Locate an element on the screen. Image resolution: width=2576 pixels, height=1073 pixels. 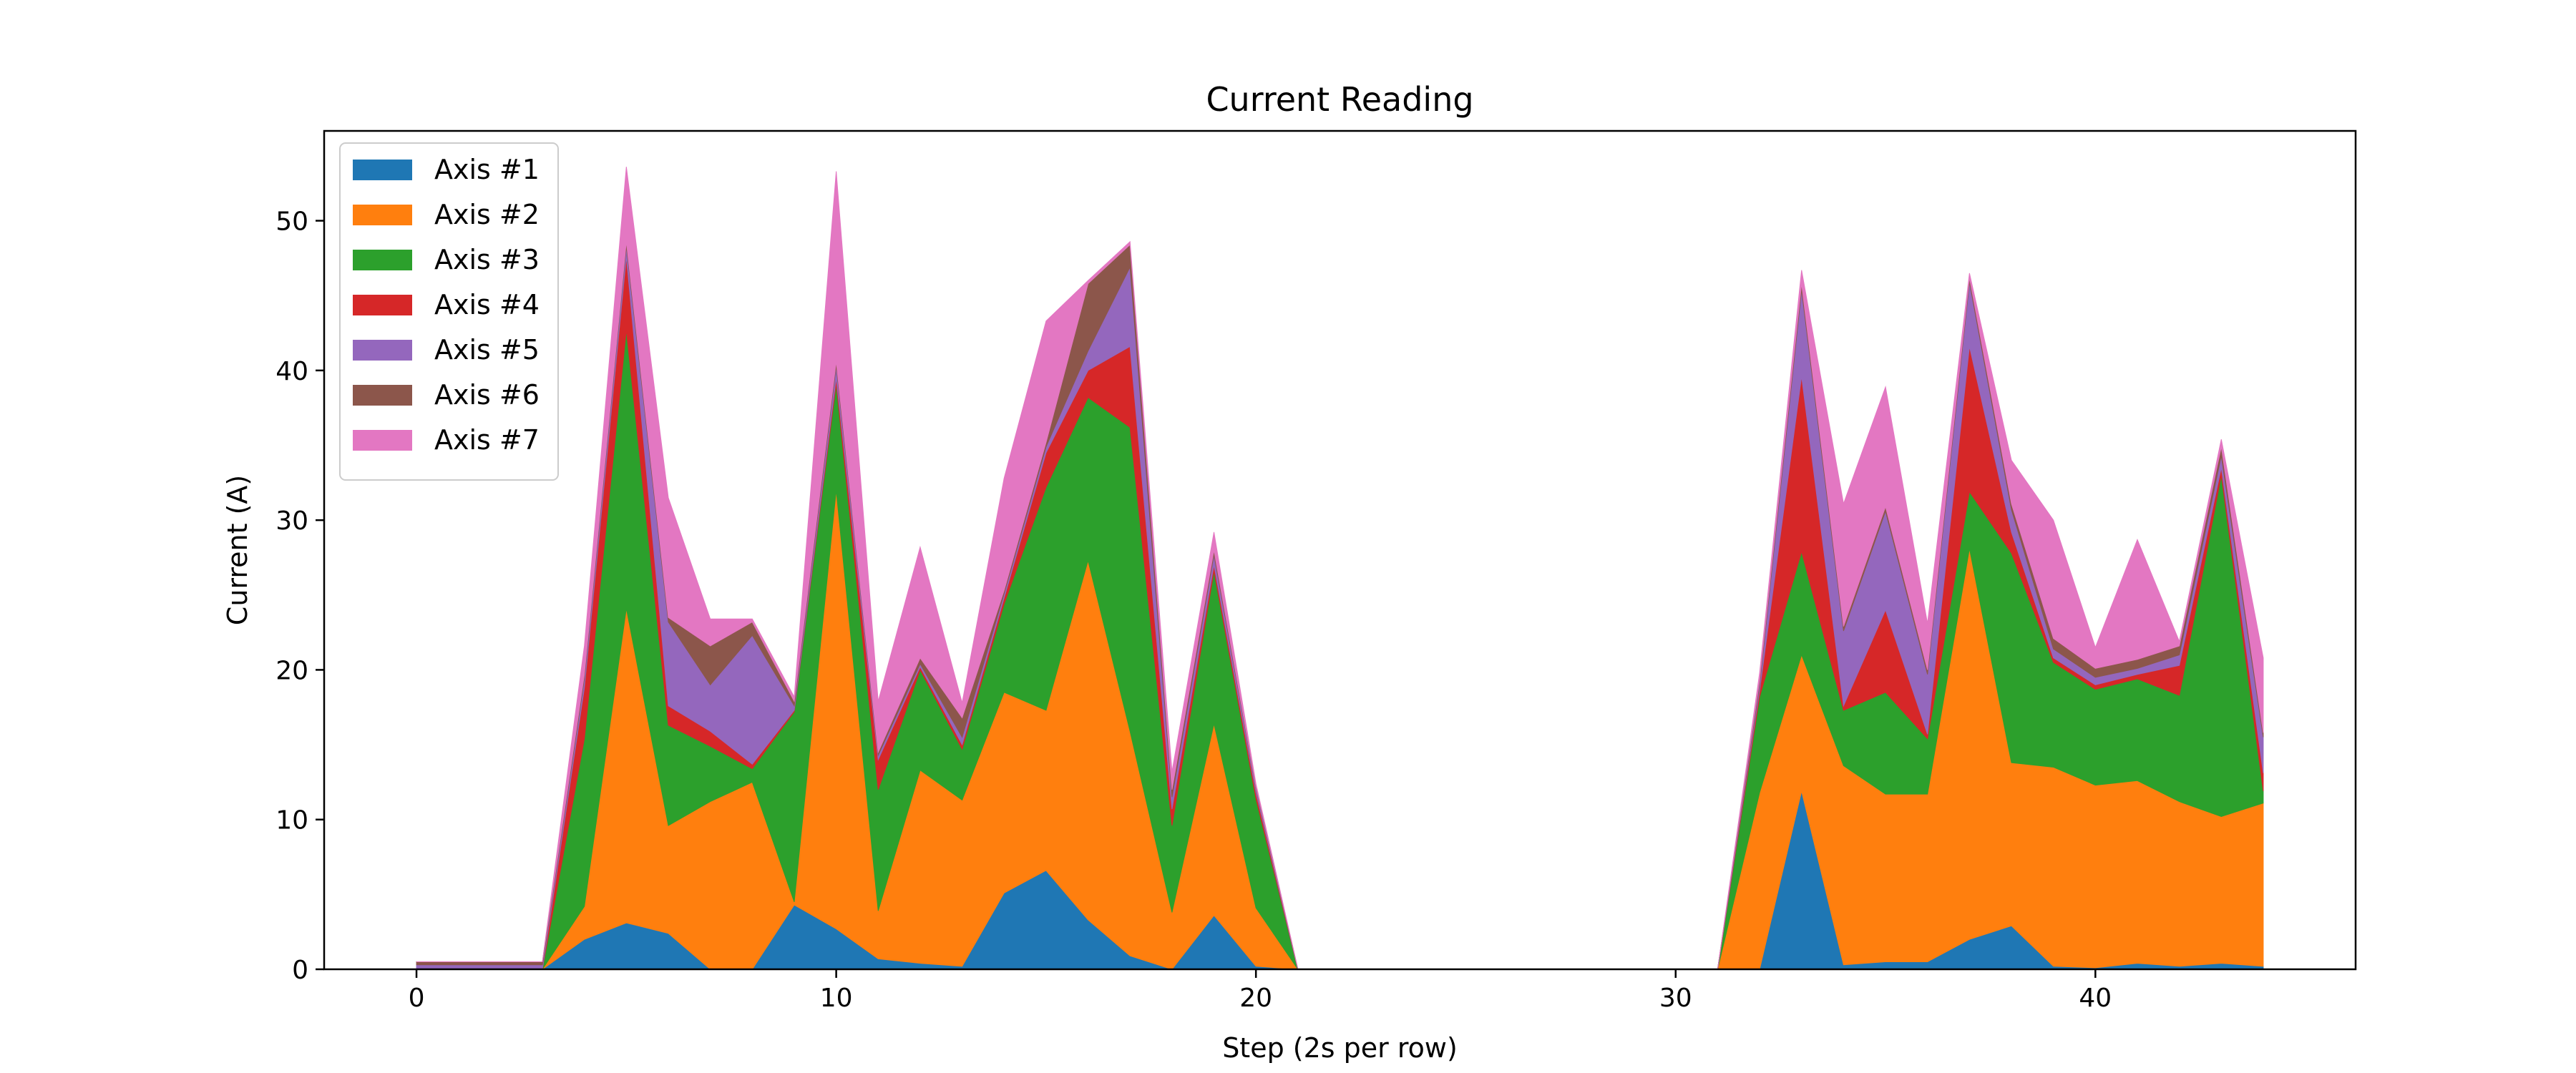
y-axis-label: Current (A) is located at coordinates (237, 550).